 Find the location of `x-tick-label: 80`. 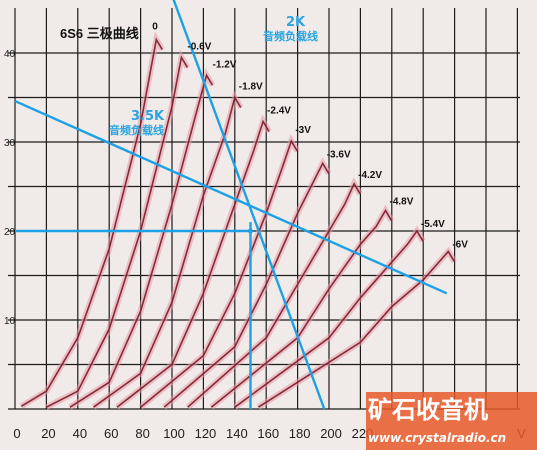

x-tick-label: 80 is located at coordinates (142, 433).